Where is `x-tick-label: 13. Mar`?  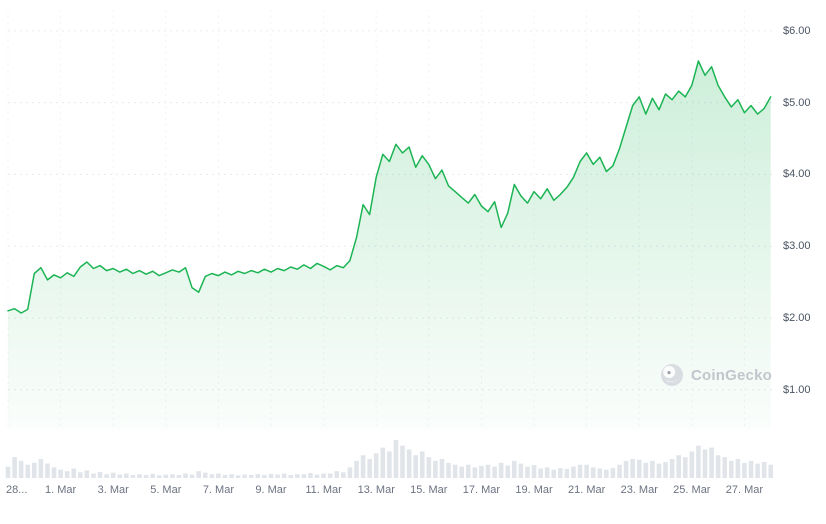
x-tick-label: 13. Mar is located at coordinates (376, 490).